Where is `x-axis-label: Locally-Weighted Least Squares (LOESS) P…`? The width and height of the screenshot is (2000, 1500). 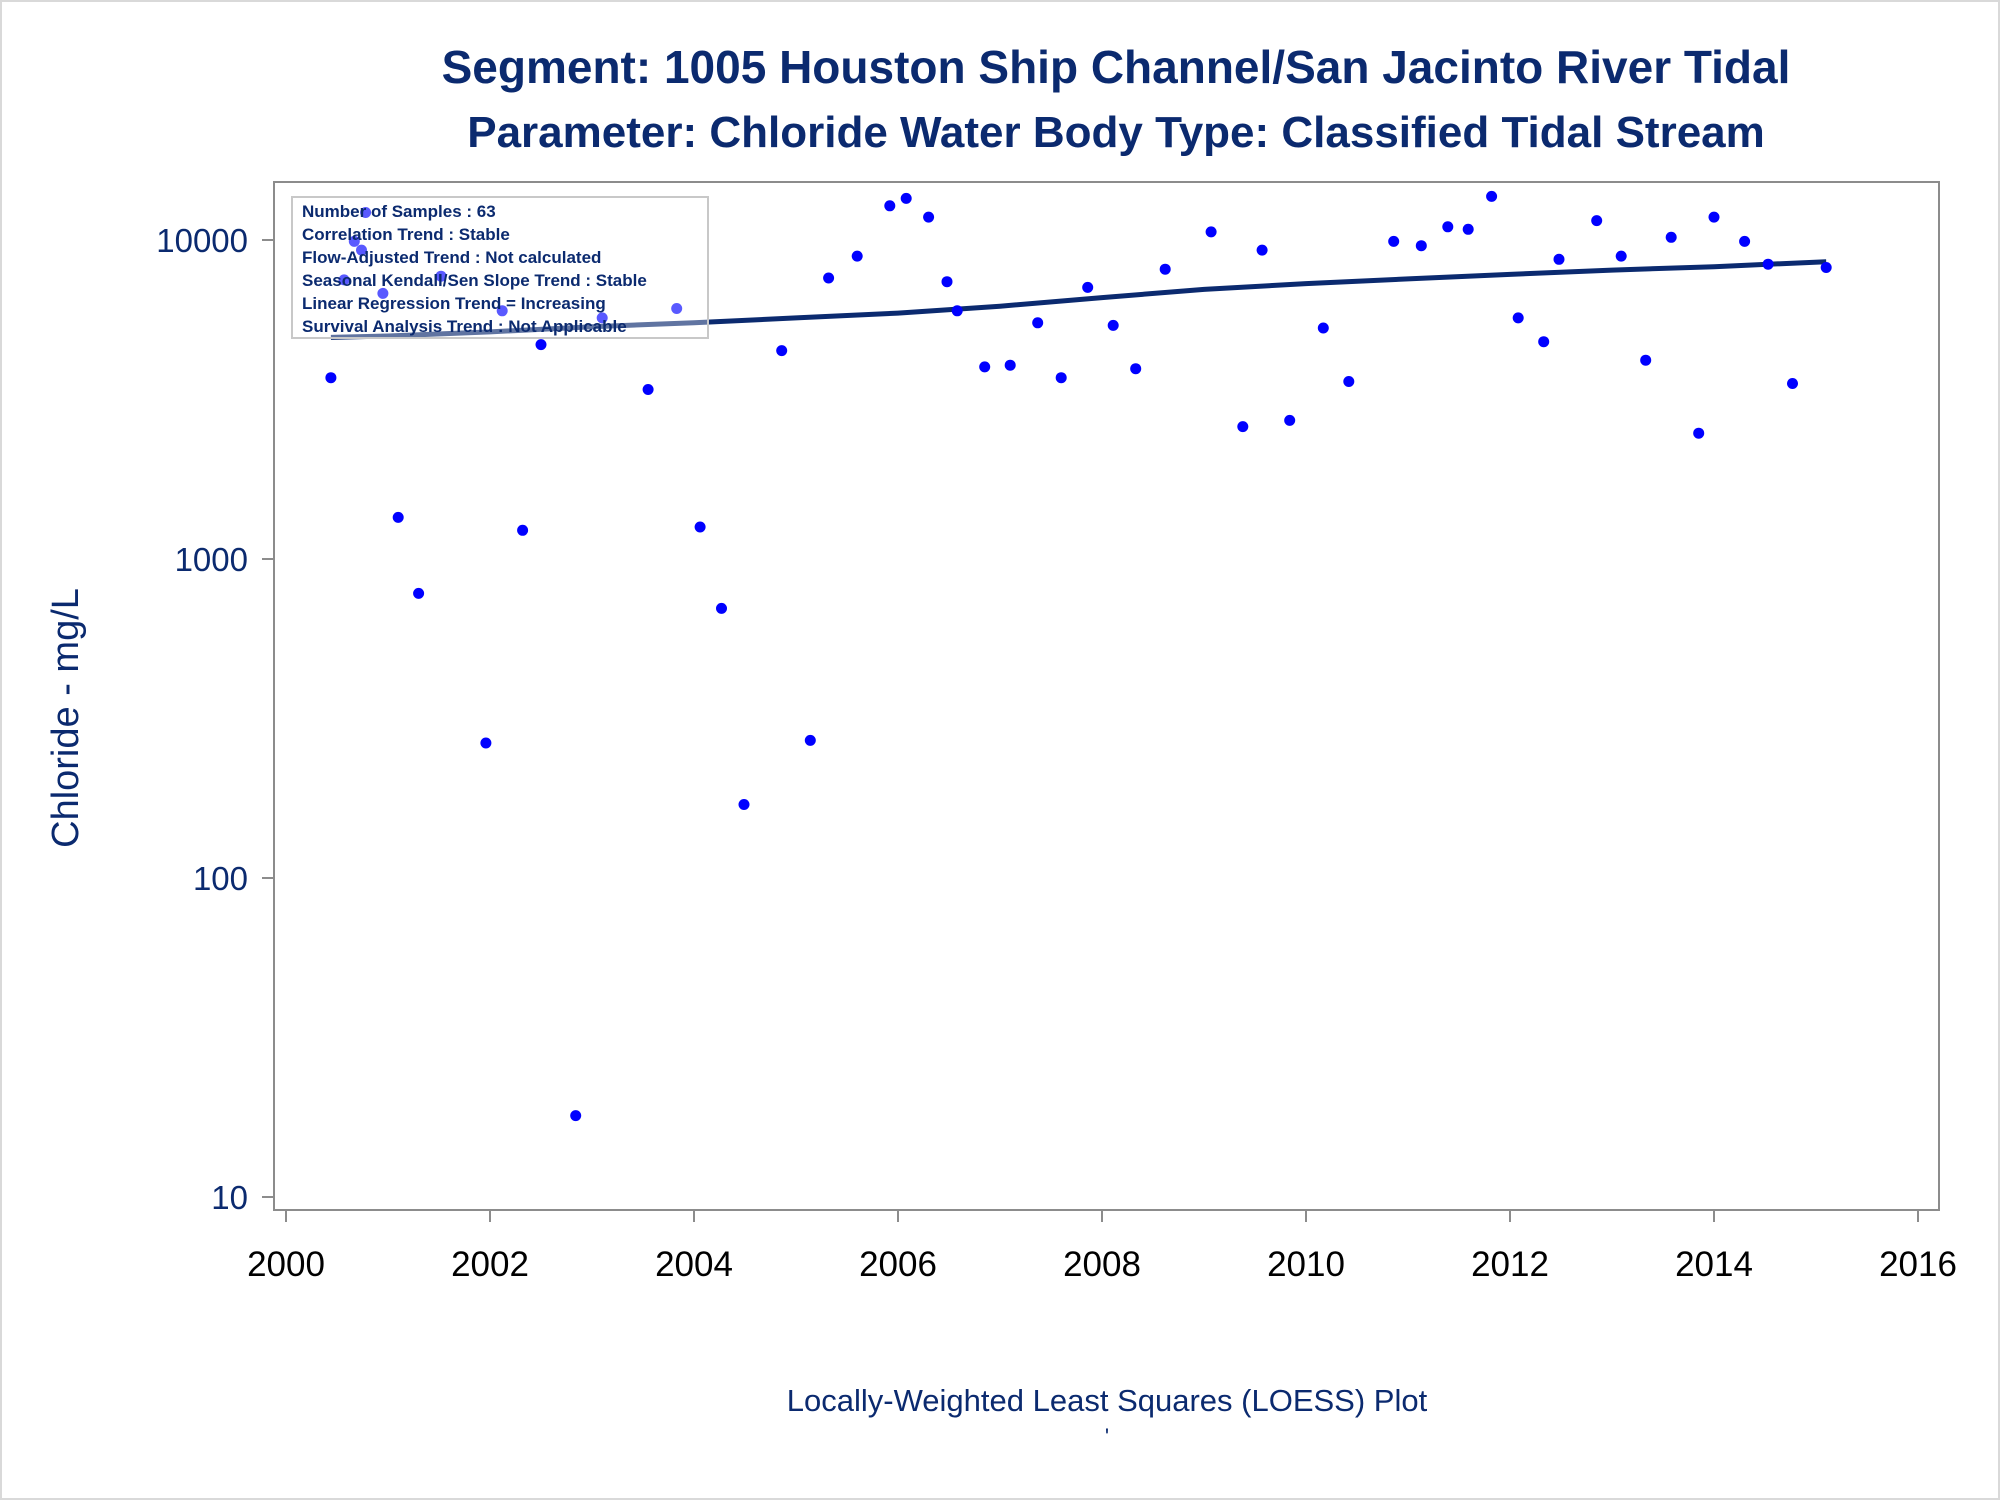 x-axis-label: Locally-Weighted Least Squares (LOESS) P… is located at coordinates (1107, 1400).